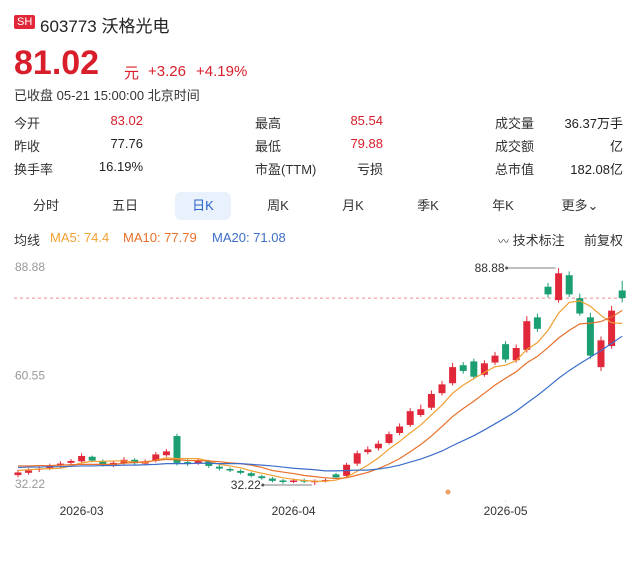  Describe the element at coordinates (268, 146) in the screenshot. I see `stat-label: 最低` at that location.